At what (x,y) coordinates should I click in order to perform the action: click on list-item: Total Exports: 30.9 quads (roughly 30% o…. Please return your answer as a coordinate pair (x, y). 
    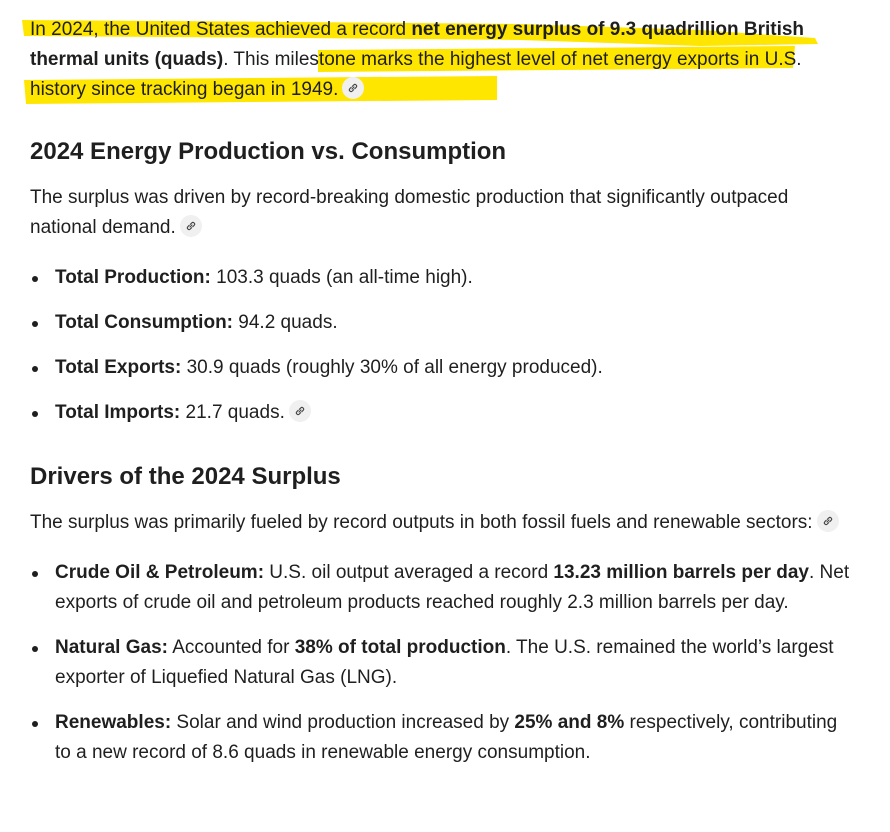
    Looking at the image, I should click on (440, 368).